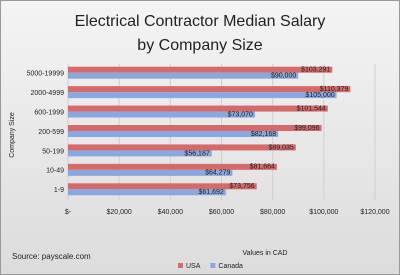 The height and width of the screenshot is (275, 400). I want to click on x-tick-label: $100,000, so click(323, 212).